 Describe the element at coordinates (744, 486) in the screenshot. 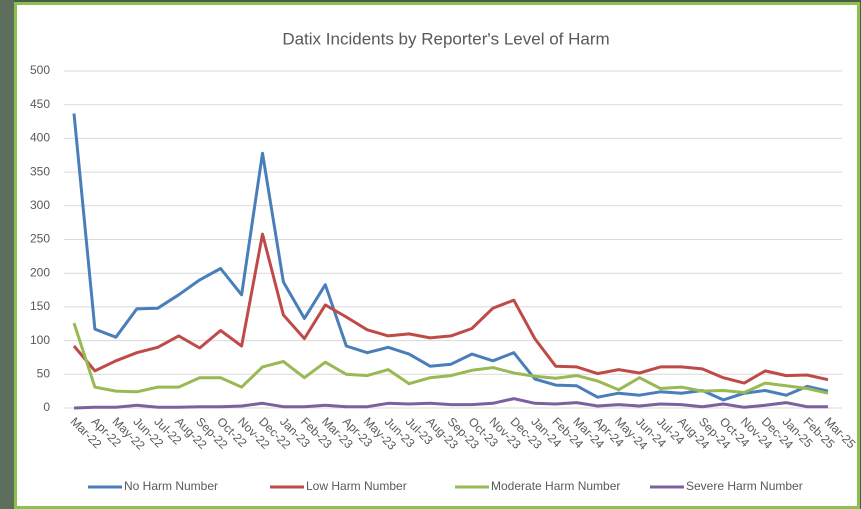

I see `legend-label: Severe Harm Number` at that location.